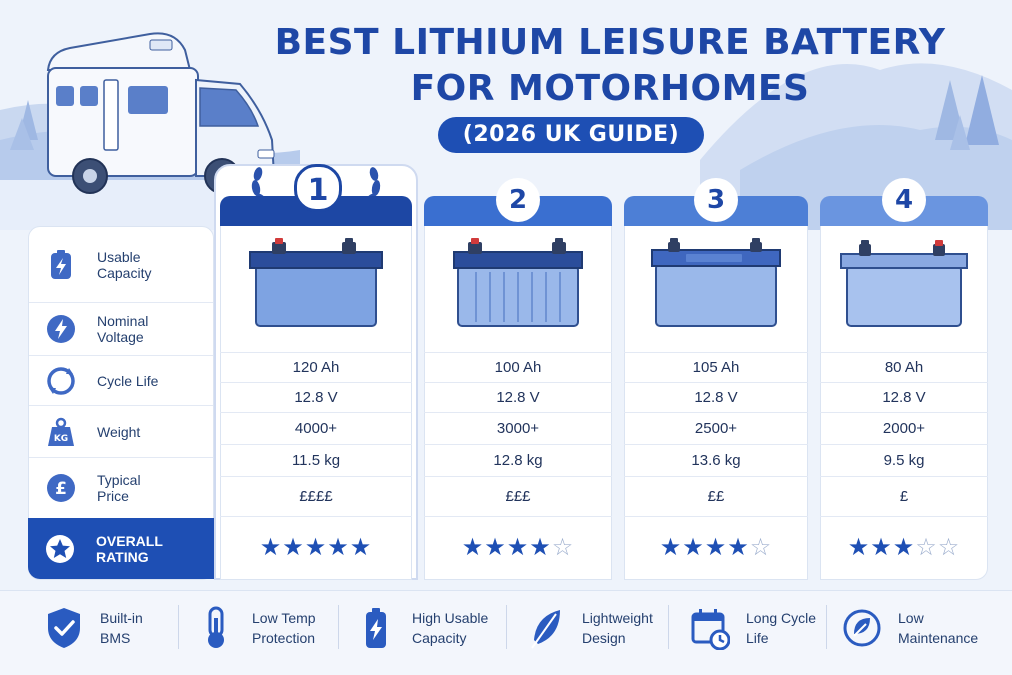 This screenshot has height=675, width=1012. I want to click on feature-low-maintenance: Low Maintenance, so click(910, 628).